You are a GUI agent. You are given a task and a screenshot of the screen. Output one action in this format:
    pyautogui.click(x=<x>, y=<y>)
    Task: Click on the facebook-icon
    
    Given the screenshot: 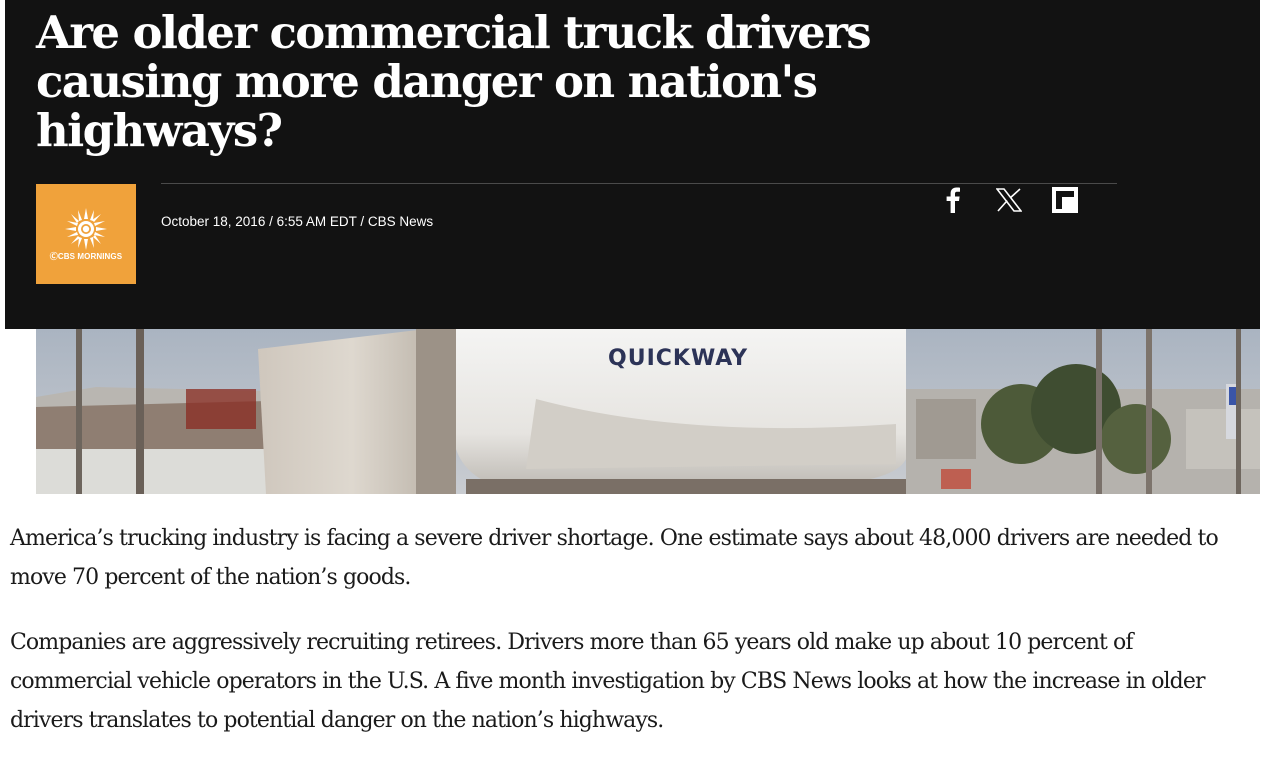 What is the action you would take?
    pyautogui.click(x=953, y=200)
    